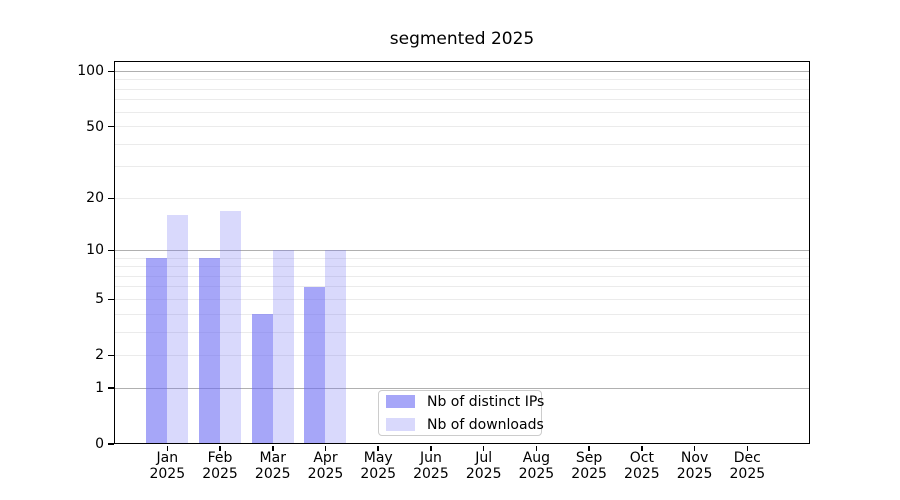 This screenshot has height=500, width=900. Describe the element at coordinates (325, 448) in the screenshot. I see `x-tick-apr` at that location.